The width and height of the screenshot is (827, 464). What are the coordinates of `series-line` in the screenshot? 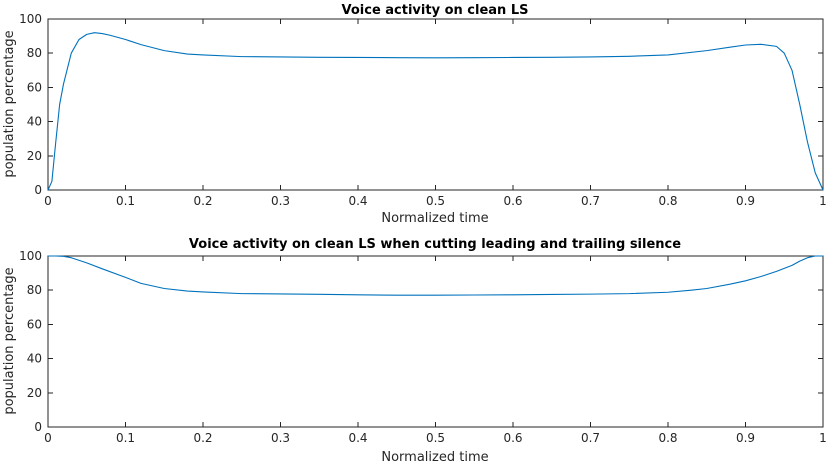 It's located at (435, 275).